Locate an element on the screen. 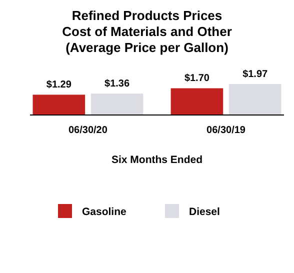 The width and height of the screenshot is (294, 273). data-label: $1.70 is located at coordinates (197, 78).